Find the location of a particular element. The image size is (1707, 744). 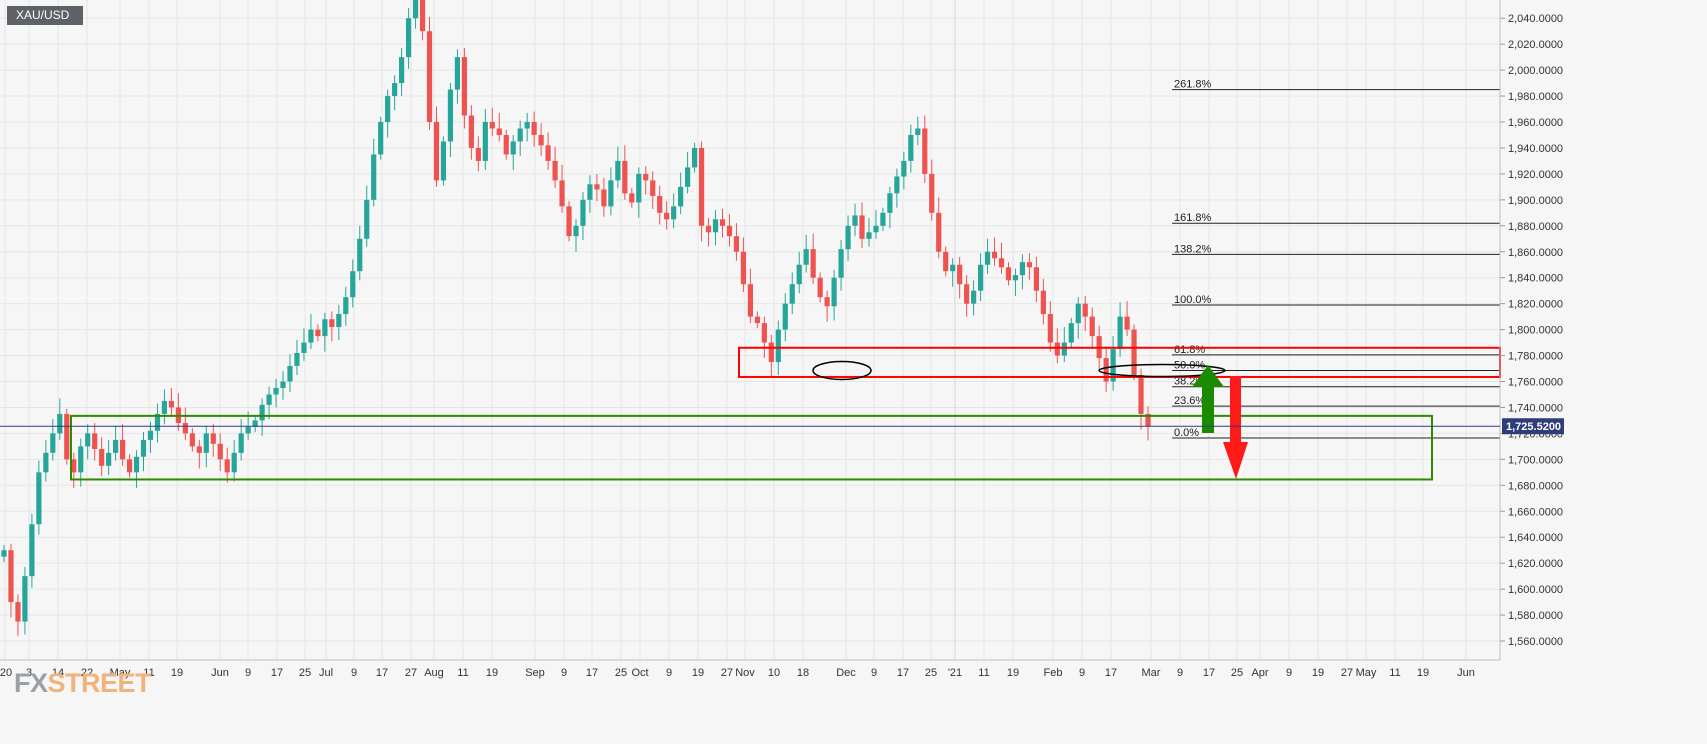

support-zone is located at coordinates (751, 447).